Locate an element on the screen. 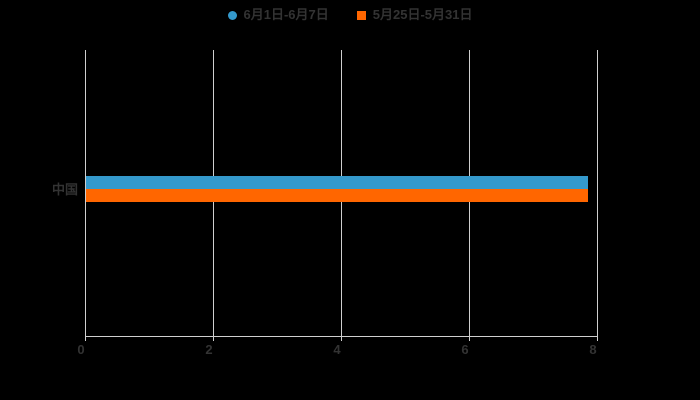 The image size is (700, 400). legend-label-week-may25-may31: 5月25日-5月31日 is located at coordinates (422, 14).